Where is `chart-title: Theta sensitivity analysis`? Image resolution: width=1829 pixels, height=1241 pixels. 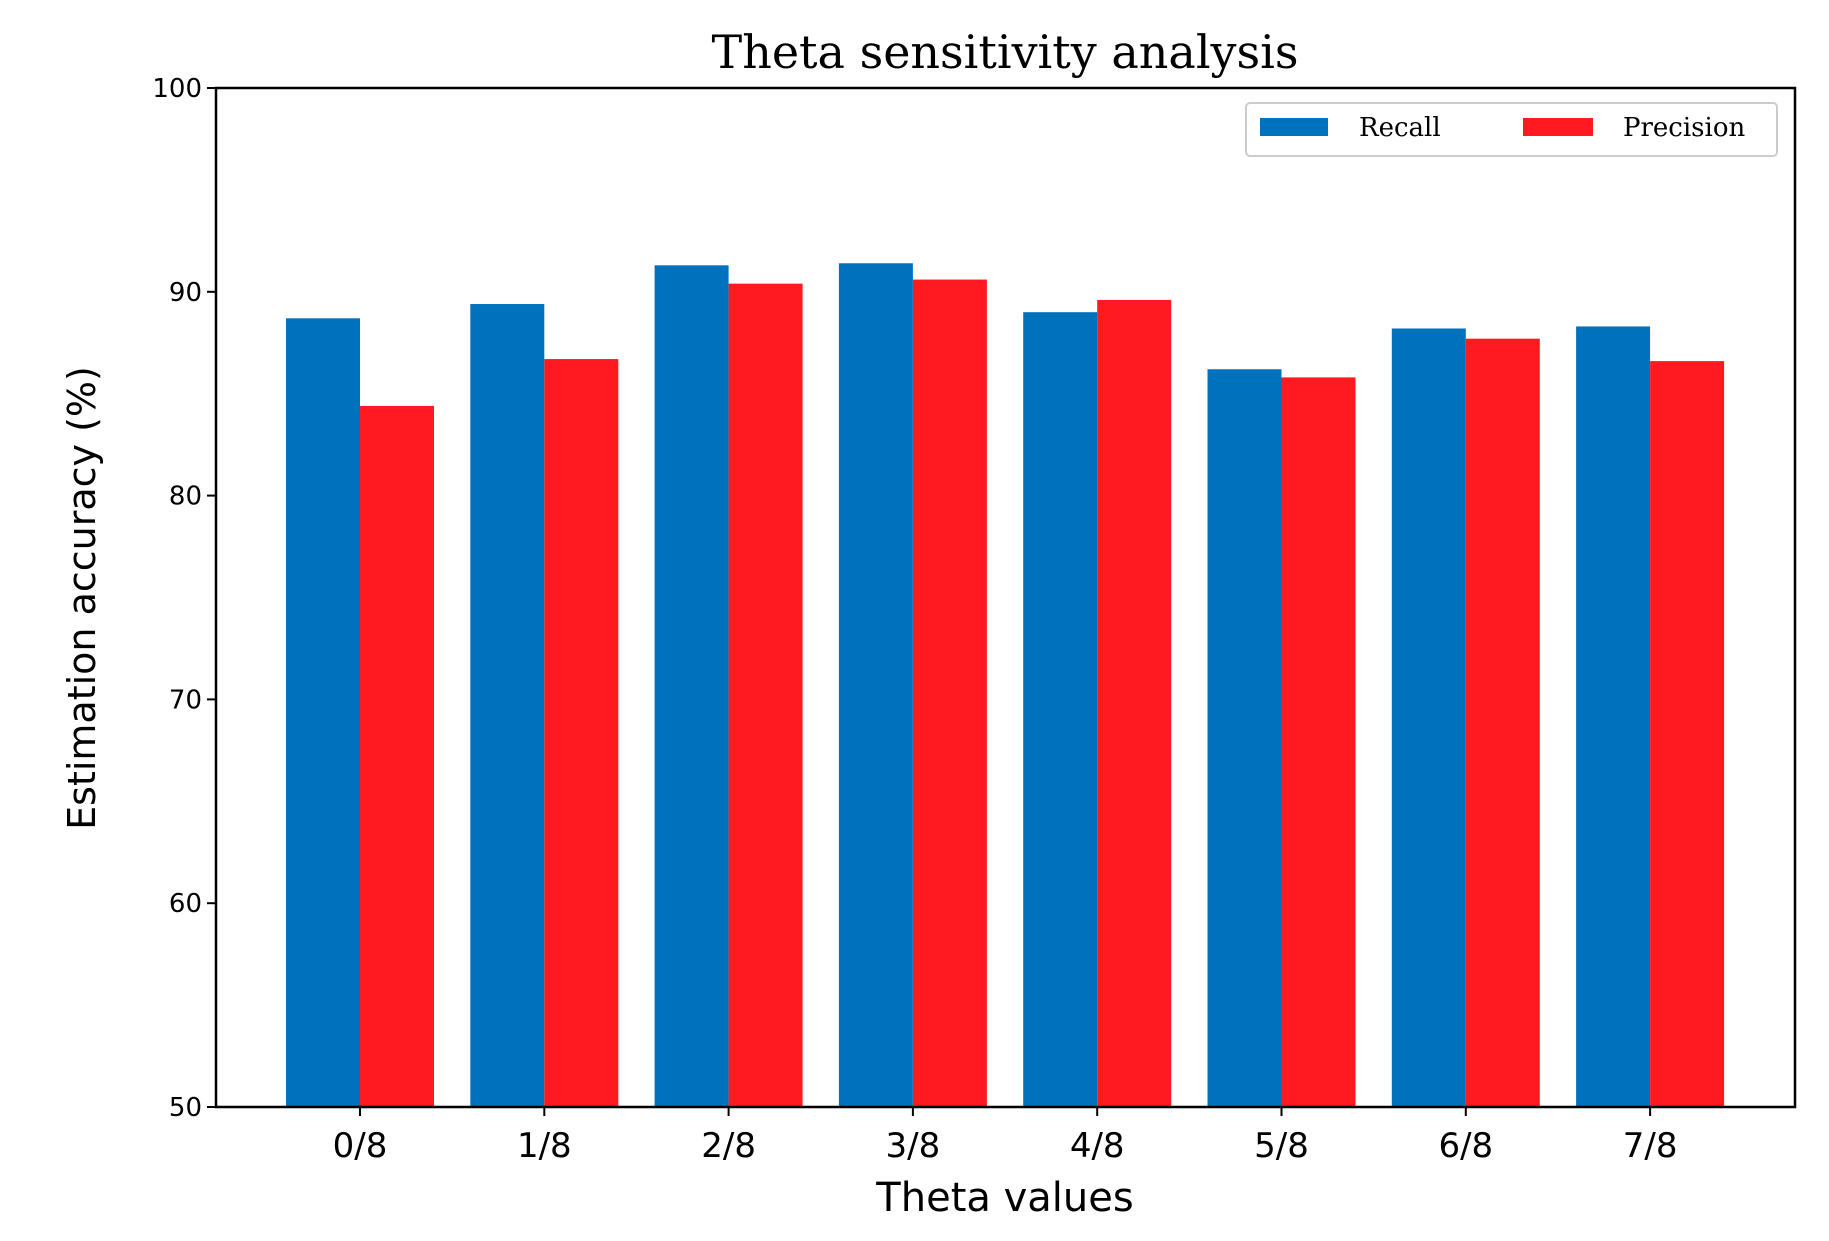
chart-title: Theta sensitivity analysis is located at coordinates (1005, 52).